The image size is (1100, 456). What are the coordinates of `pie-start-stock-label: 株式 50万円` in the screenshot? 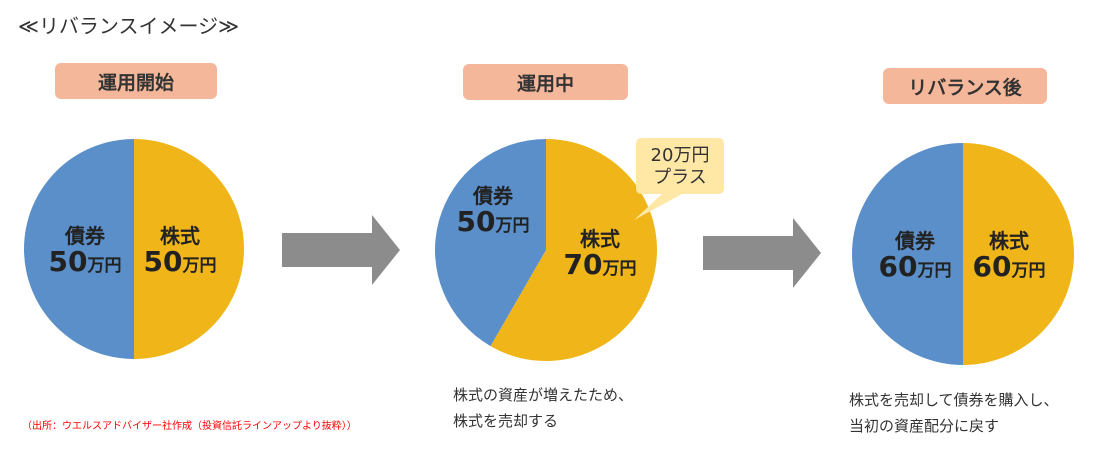 It's located at (180, 251).